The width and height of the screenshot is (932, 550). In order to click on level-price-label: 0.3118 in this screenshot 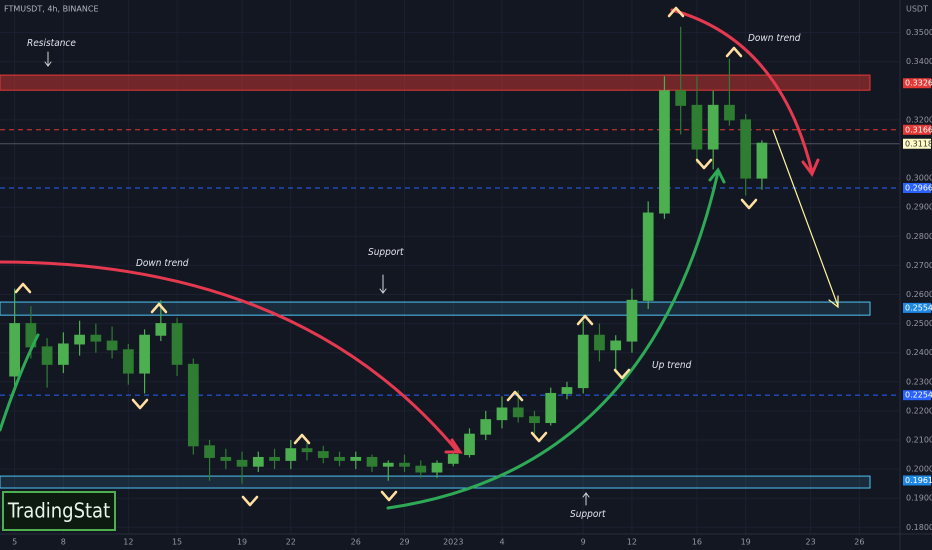, I will do `click(918, 143)`.